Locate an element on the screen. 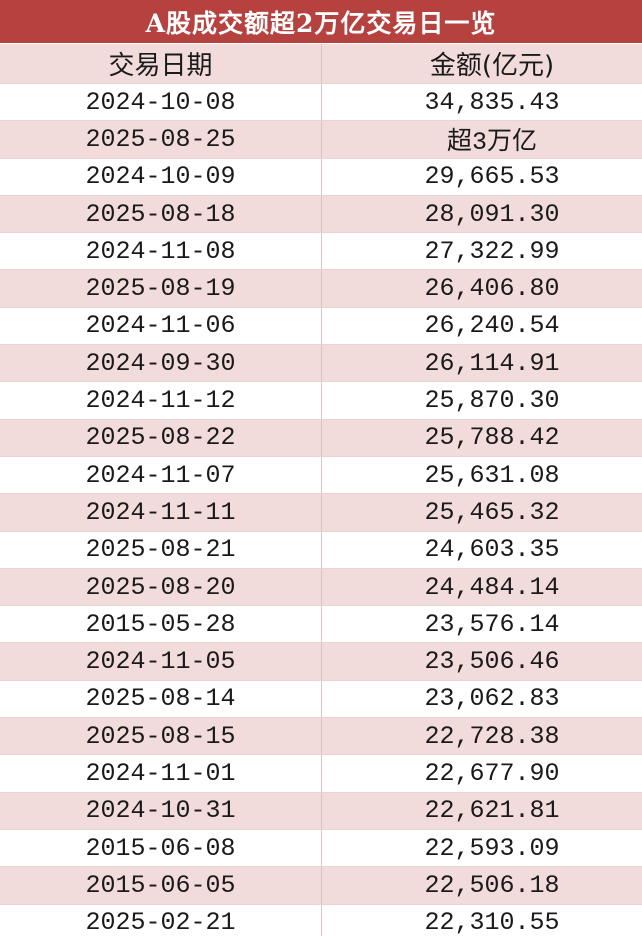 The height and width of the screenshot is (936, 642). date-cell: 2024-11-07 is located at coordinates (161, 475).